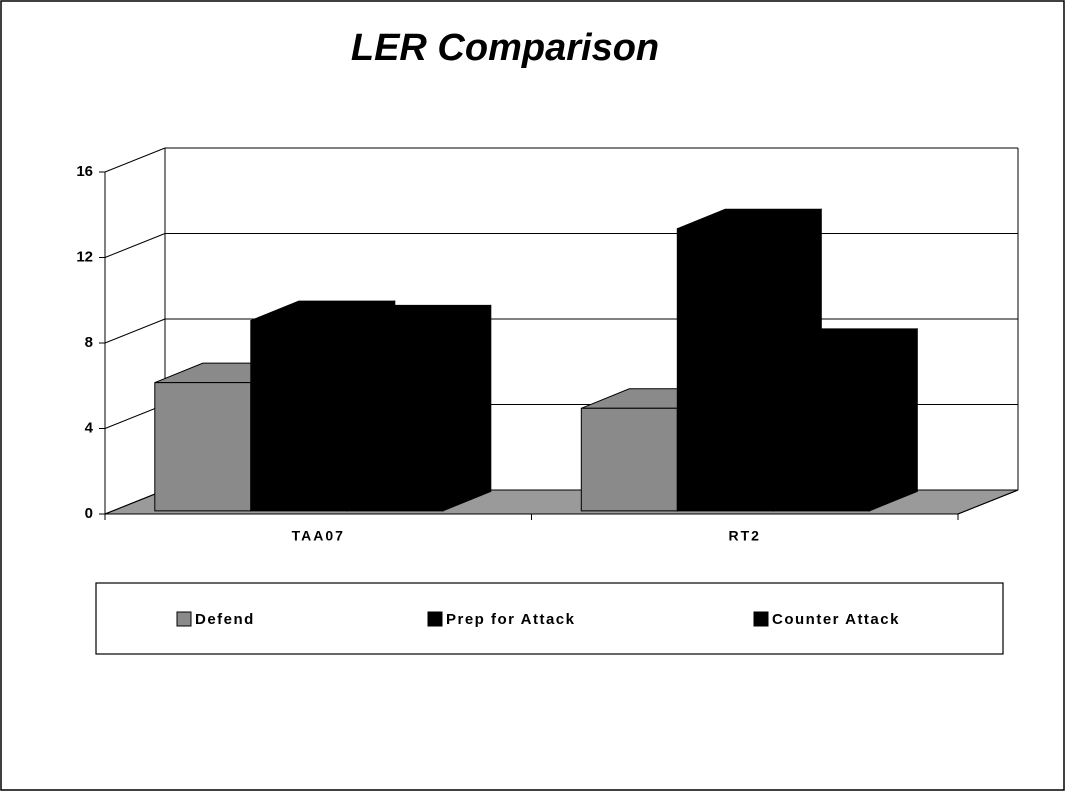  I want to click on y-tick-label: 0, so click(89, 513).